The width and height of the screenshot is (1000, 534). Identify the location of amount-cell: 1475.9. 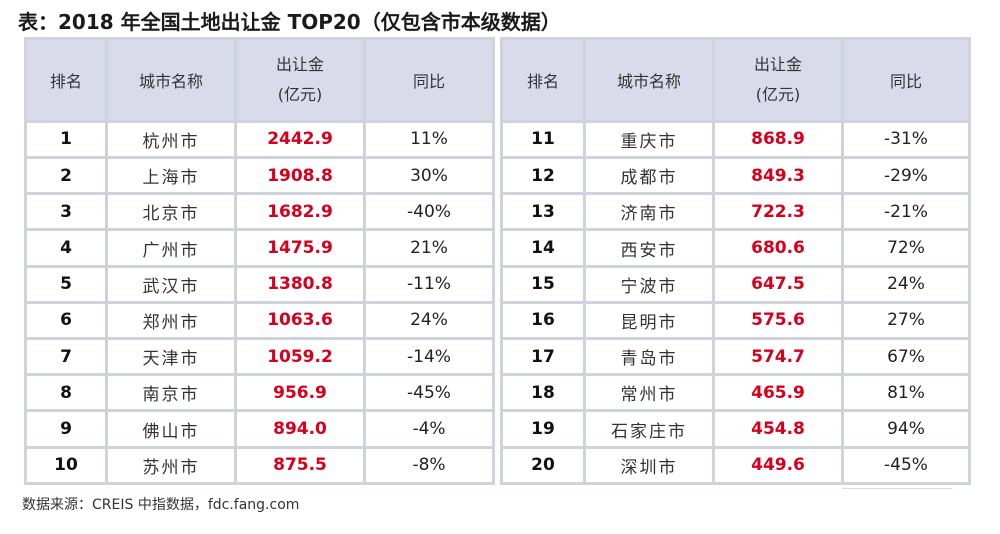
(300, 248).